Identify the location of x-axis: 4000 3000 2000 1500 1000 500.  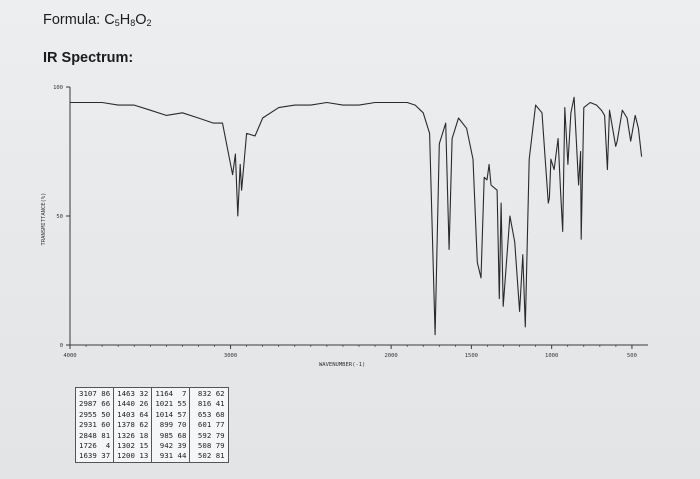
(350, 352).